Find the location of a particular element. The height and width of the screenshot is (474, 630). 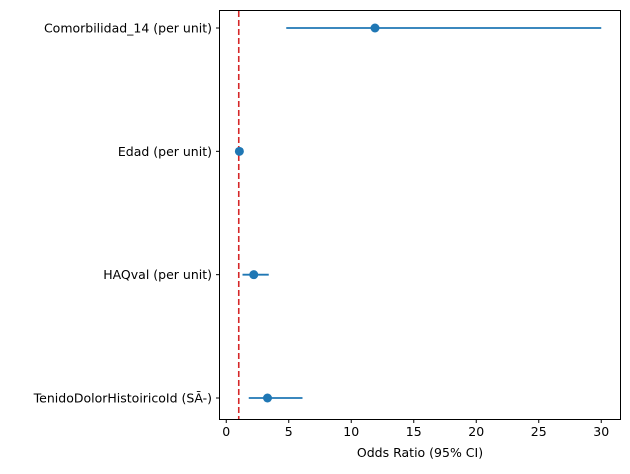

x-axis-label: Odds Ratio (95% CI) is located at coordinates (420, 452).